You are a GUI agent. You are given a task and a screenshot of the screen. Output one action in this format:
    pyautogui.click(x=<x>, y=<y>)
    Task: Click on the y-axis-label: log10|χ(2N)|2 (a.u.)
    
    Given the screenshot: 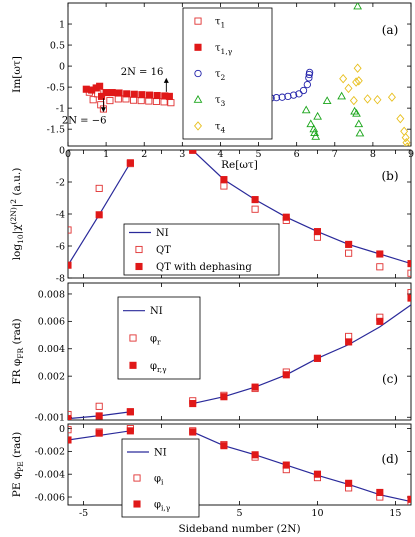 What is the action you would take?
    pyautogui.click(x=17, y=214)
    